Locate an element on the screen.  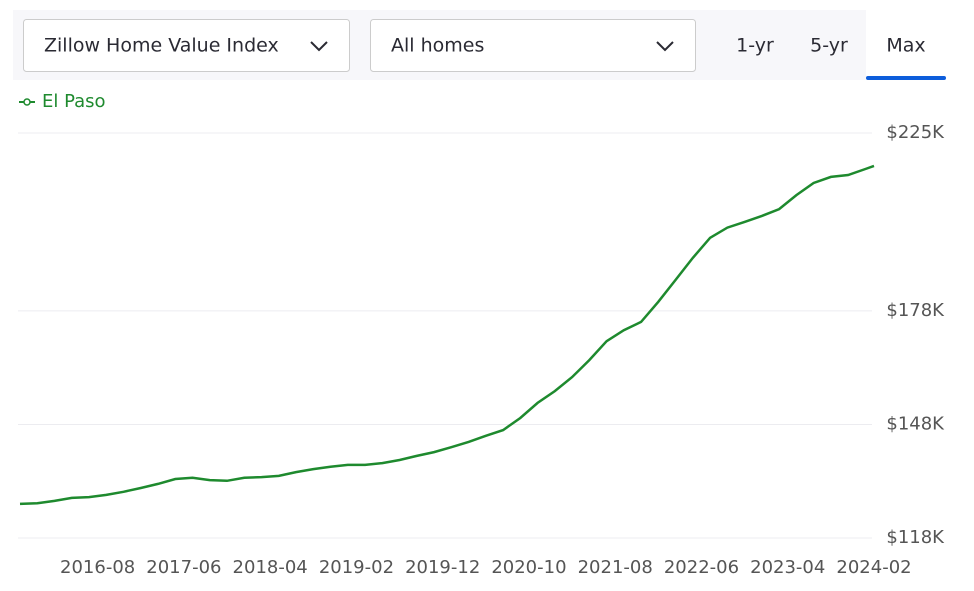
x-tick-label: 2018-04 is located at coordinates (270, 567).